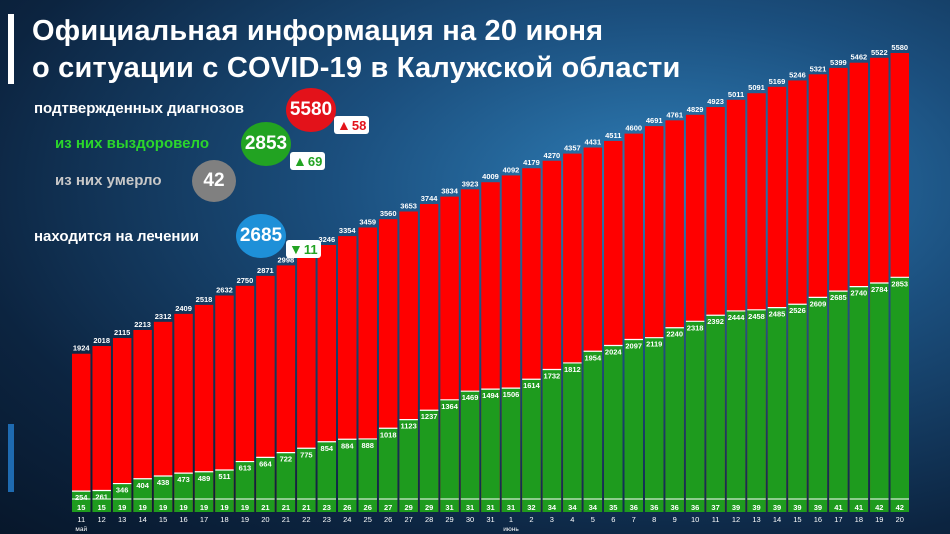  What do you see at coordinates (490, 519) in the screenshot?
I see `x-tick-label: 31` at bounding box center [490, 519].